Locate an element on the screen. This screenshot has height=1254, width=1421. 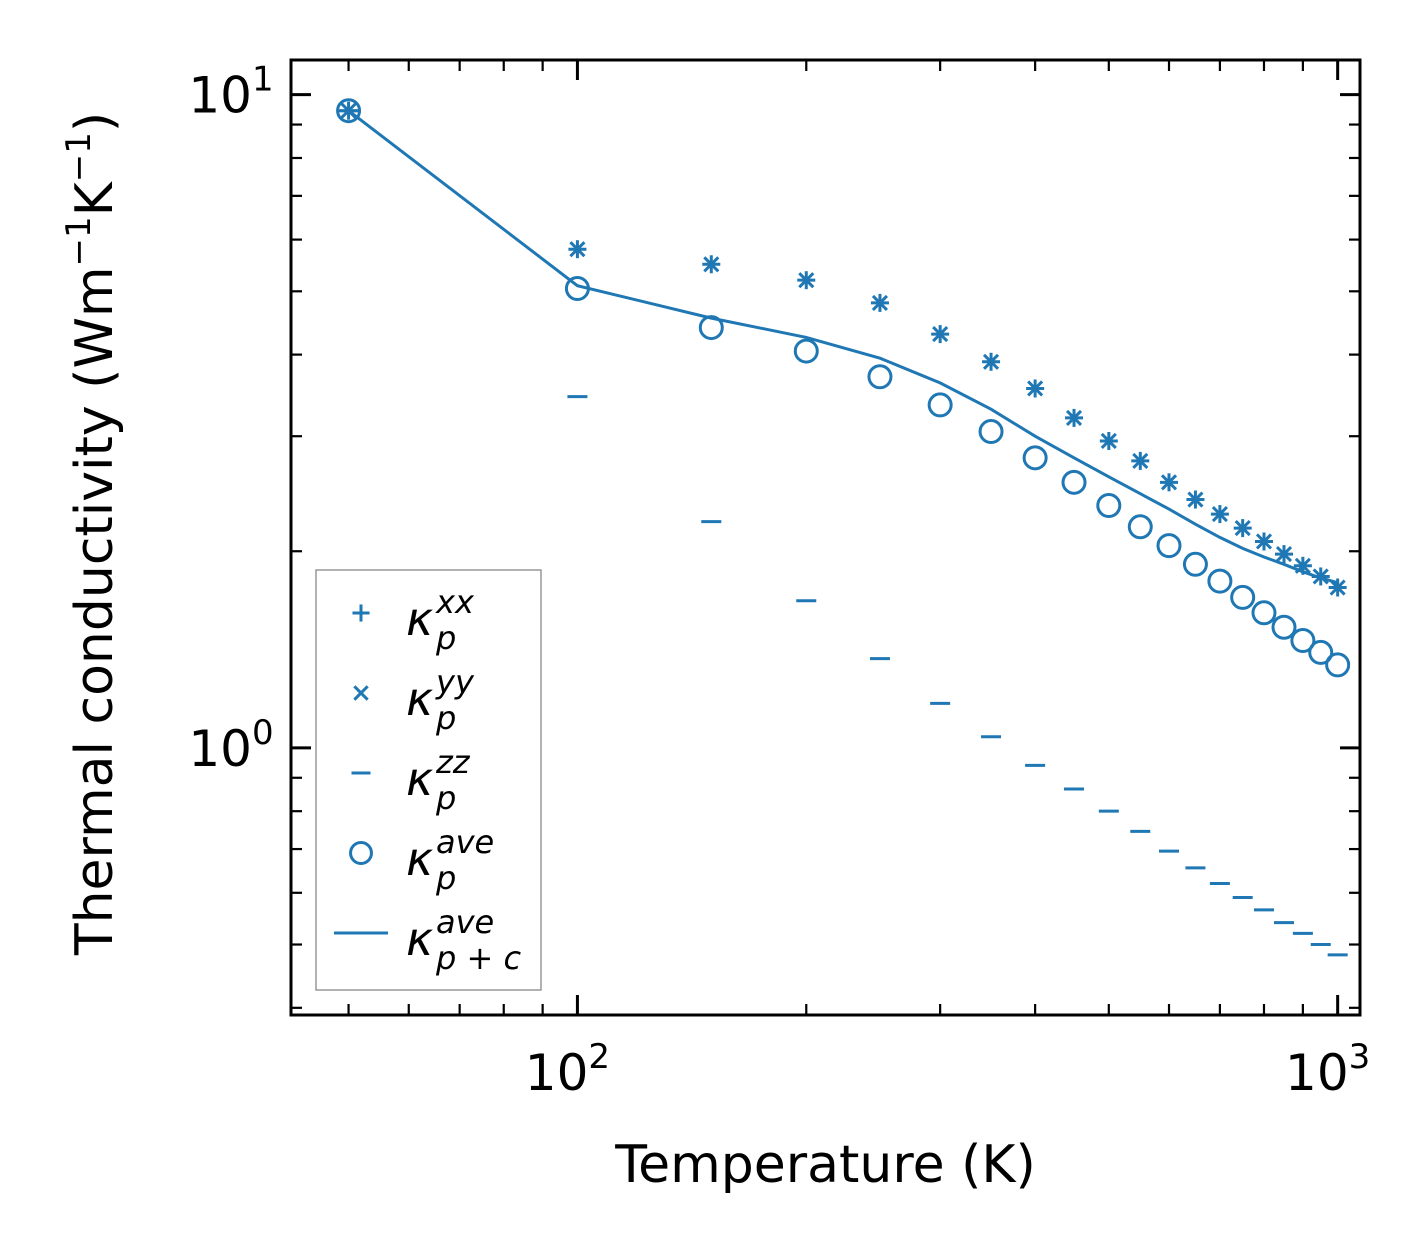
legend-label: κave p is located at coordinates (450, 860).